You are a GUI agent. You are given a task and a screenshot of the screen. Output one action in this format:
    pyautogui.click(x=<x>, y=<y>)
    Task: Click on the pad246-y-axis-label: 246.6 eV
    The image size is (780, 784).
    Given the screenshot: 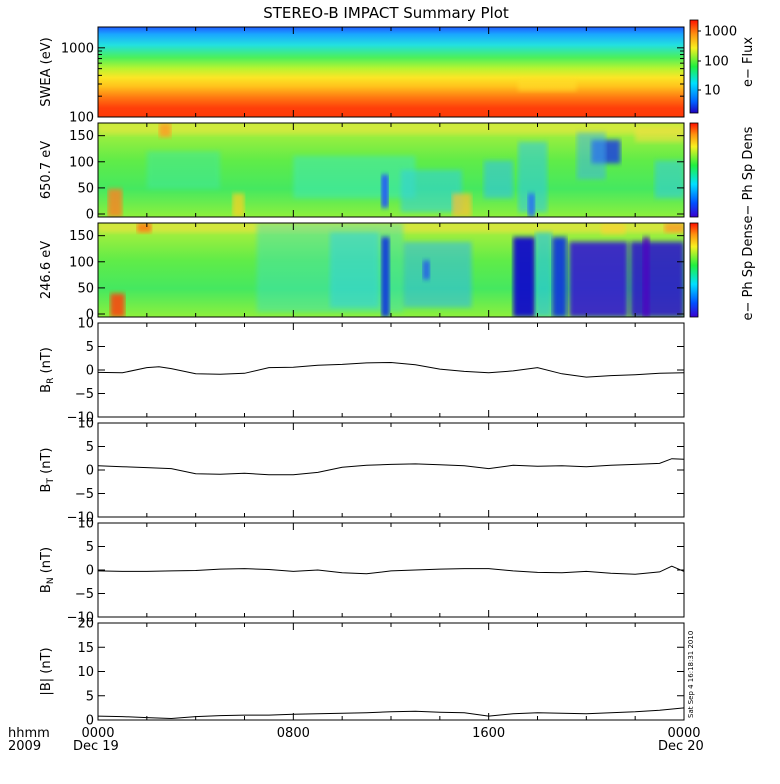 What is the action you would take?
    pyautogui.click(x=46, y=270)
    